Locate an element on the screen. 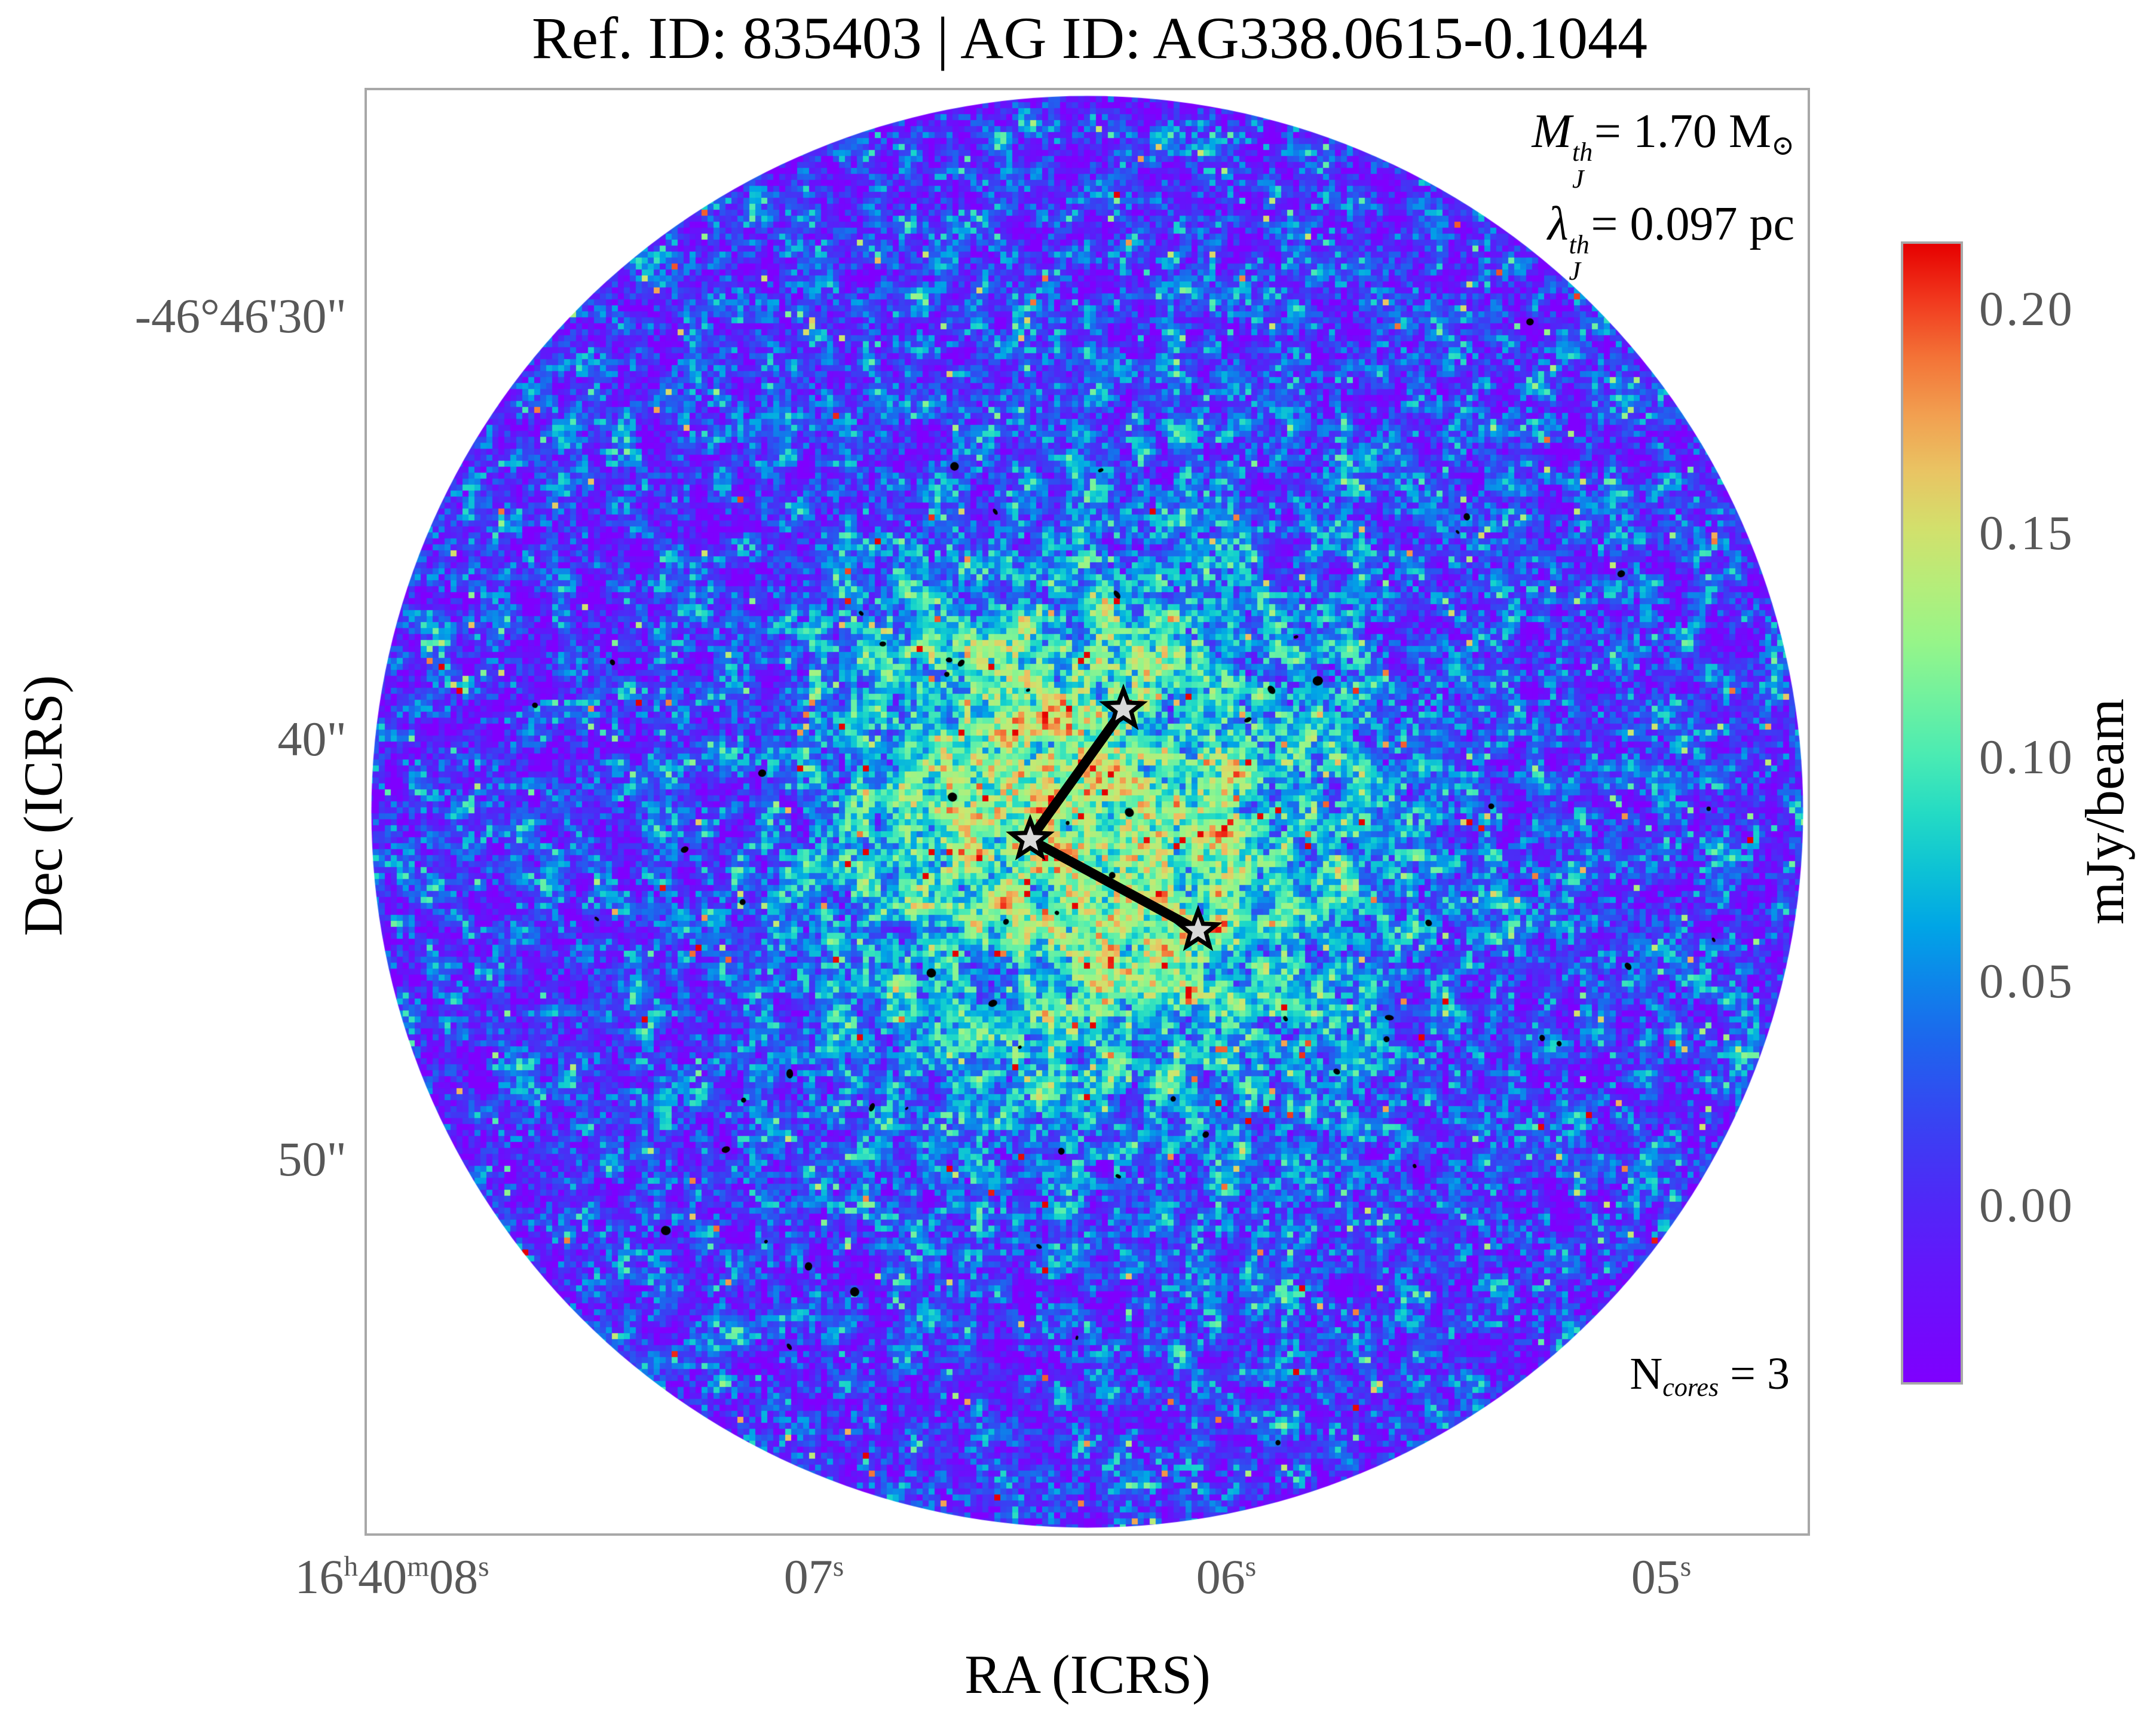  y-tick-label: 40" is located at coordinates (312, 739).